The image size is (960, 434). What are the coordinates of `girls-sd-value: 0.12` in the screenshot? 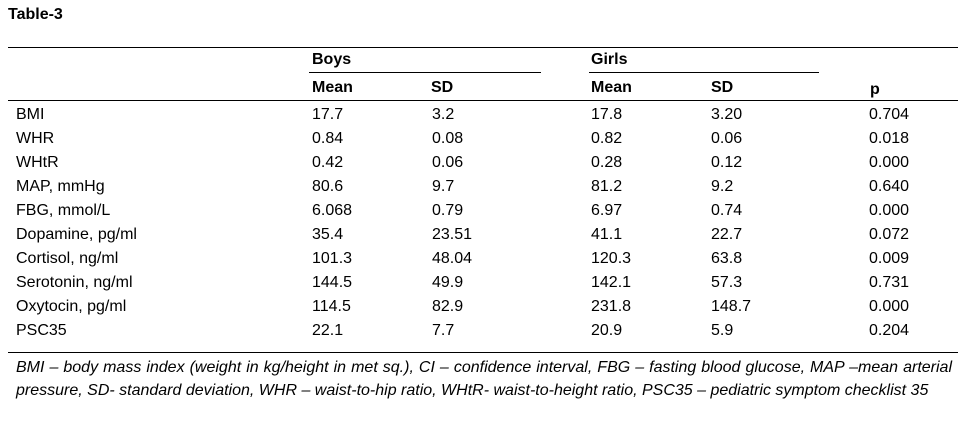 It's located at (727, 162).